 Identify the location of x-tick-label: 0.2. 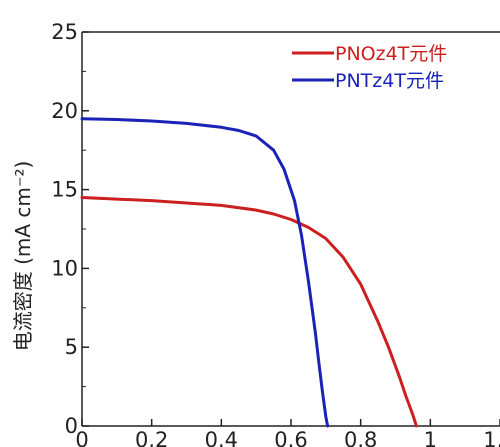
(151, 437).